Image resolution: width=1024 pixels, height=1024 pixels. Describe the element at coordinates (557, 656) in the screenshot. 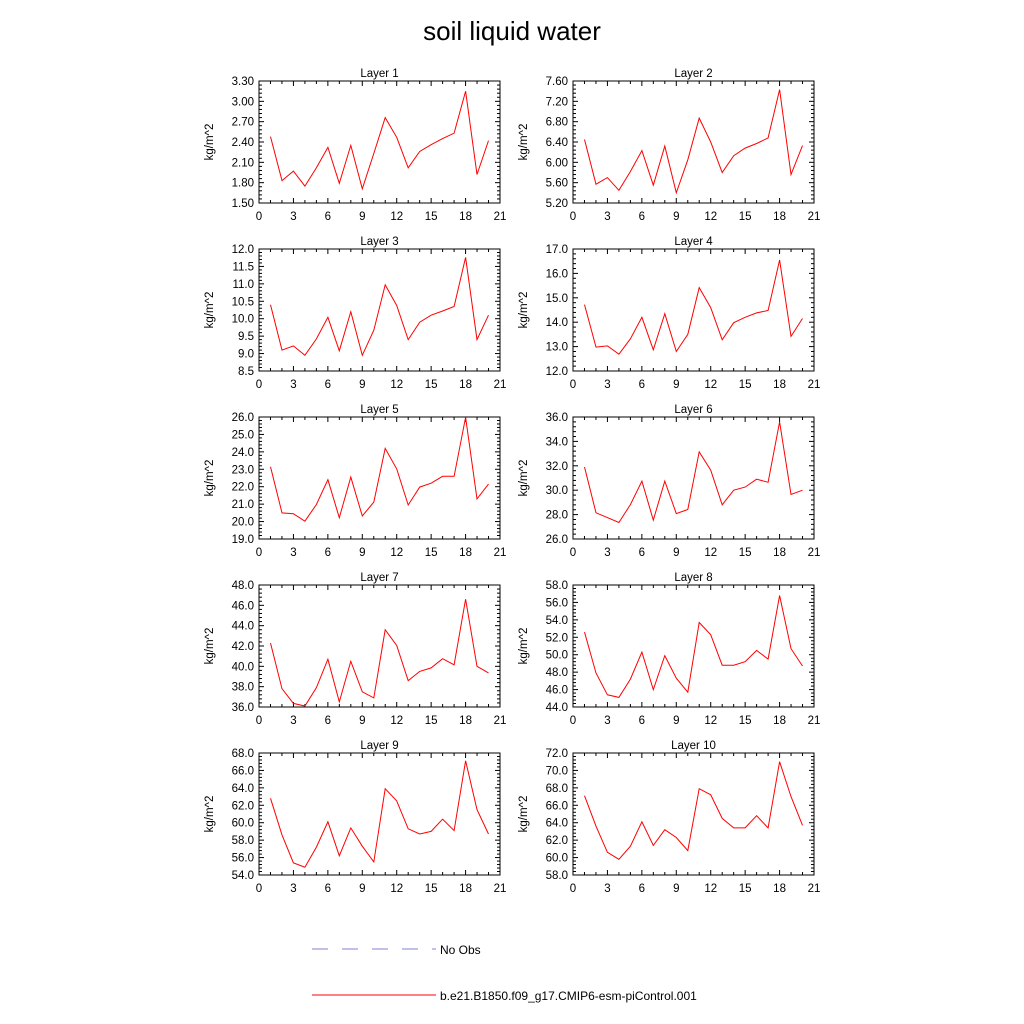

I see `chart-8-ytick-label: 50.0` at that location.